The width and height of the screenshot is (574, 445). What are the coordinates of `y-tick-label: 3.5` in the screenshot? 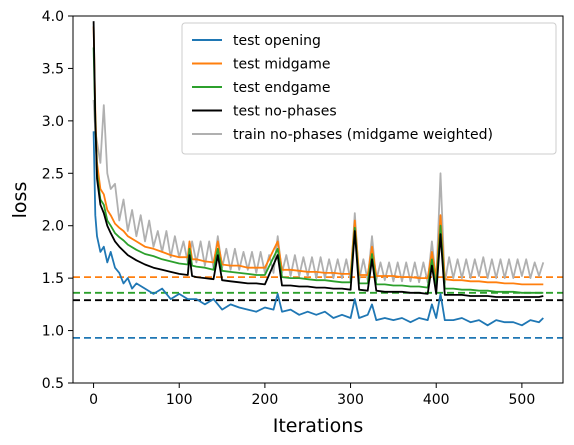 It's located at (53, 69).